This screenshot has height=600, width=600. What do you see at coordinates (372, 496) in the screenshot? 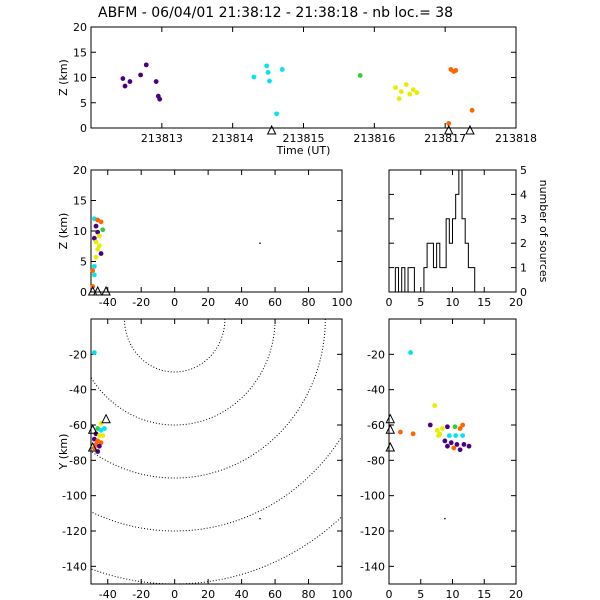
I see `y-tick-label: -100` at bounding box center [372, 496].